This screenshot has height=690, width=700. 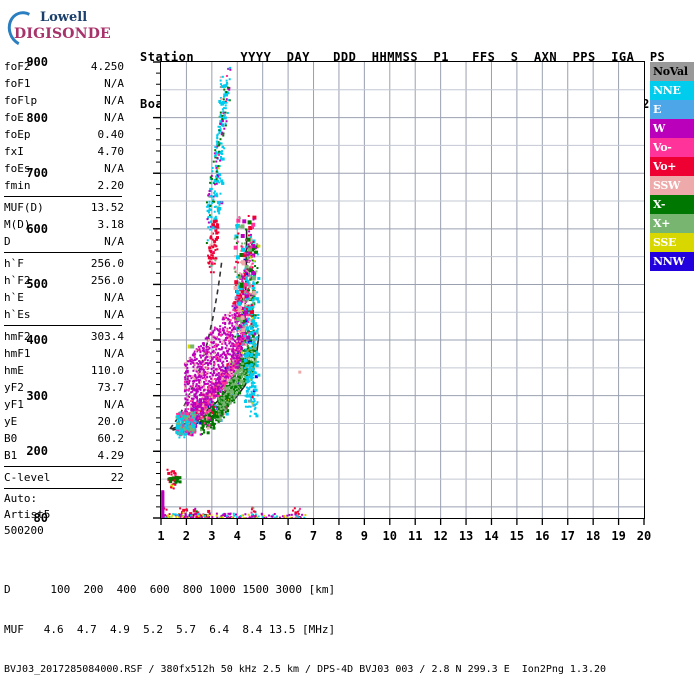 What do you see at coordinates (28, 229) in the screenshot?
I see `y-tick-label-600: 600` at bounding box center [28, 229].